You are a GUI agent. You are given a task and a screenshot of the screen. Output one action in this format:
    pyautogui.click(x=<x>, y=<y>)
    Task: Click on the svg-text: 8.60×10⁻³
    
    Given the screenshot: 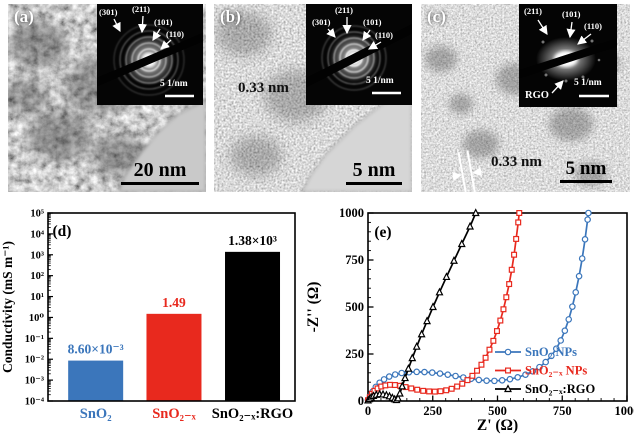 What is the action you would take?
    pyautogui.click(x=96, y=349)
    